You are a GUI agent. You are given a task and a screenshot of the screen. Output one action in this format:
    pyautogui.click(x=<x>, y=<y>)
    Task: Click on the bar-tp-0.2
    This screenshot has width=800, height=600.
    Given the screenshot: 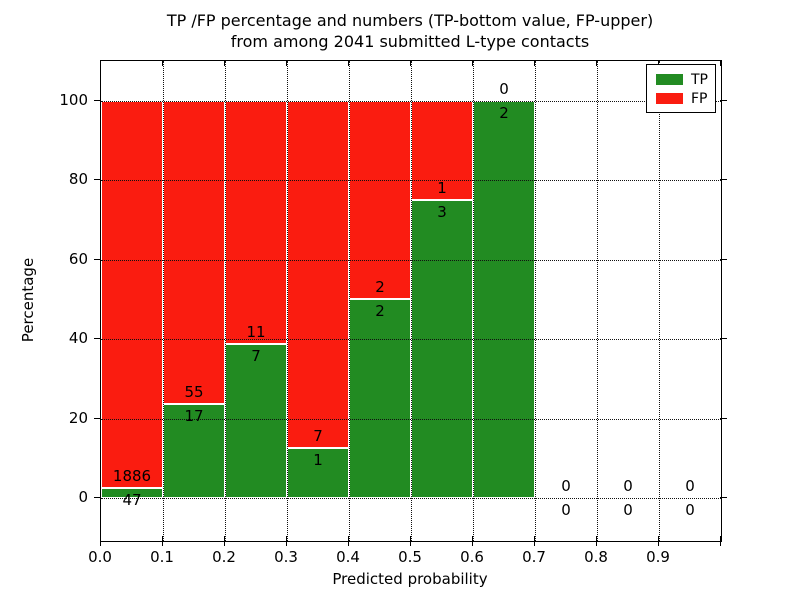 What is the action you would take?
    pyautogui.click(x=256, y=421)
    